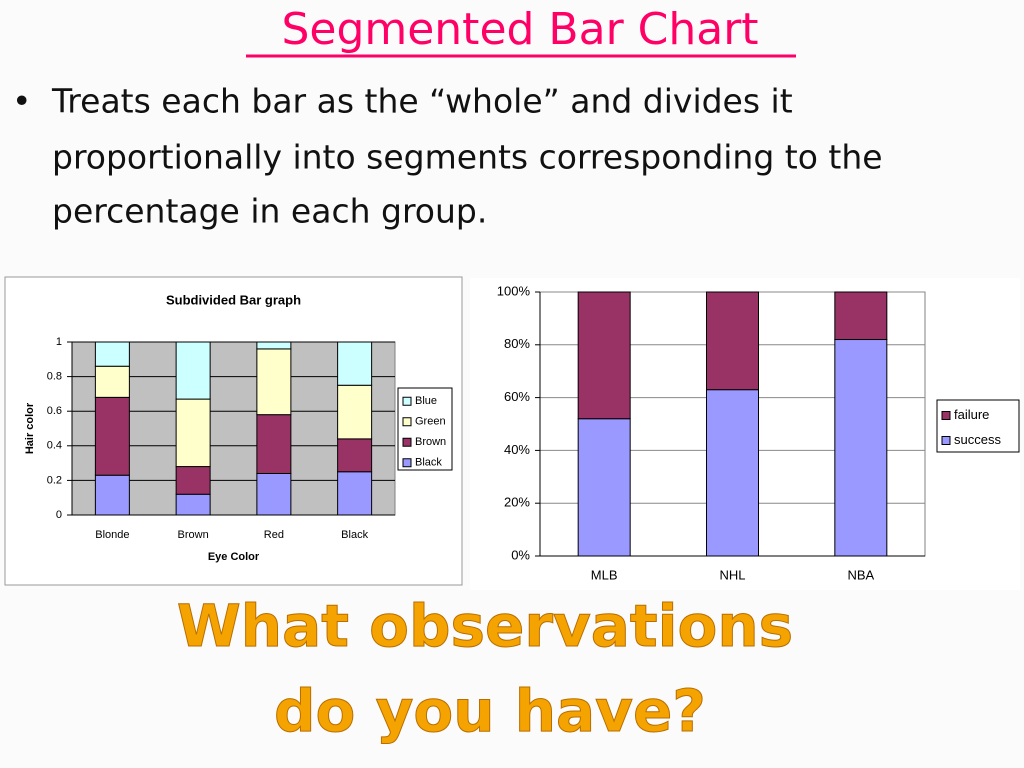 This screenshot has height=768, width=1024. Describe the element at coordinates (517, 449) in the screenshot. I see `y-tick-label: 40%` at that location.